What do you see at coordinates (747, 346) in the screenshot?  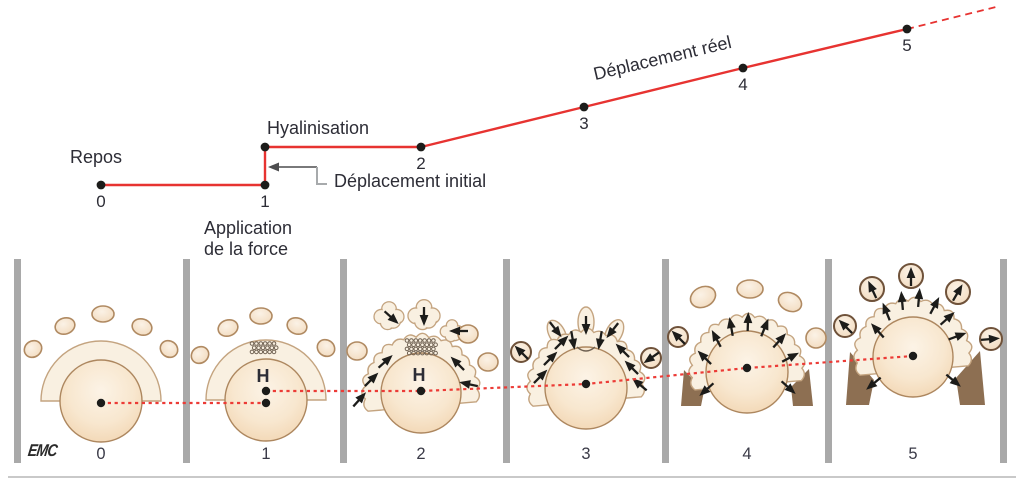 I see `panel-4-illustration` at bounding box center [747, 346].